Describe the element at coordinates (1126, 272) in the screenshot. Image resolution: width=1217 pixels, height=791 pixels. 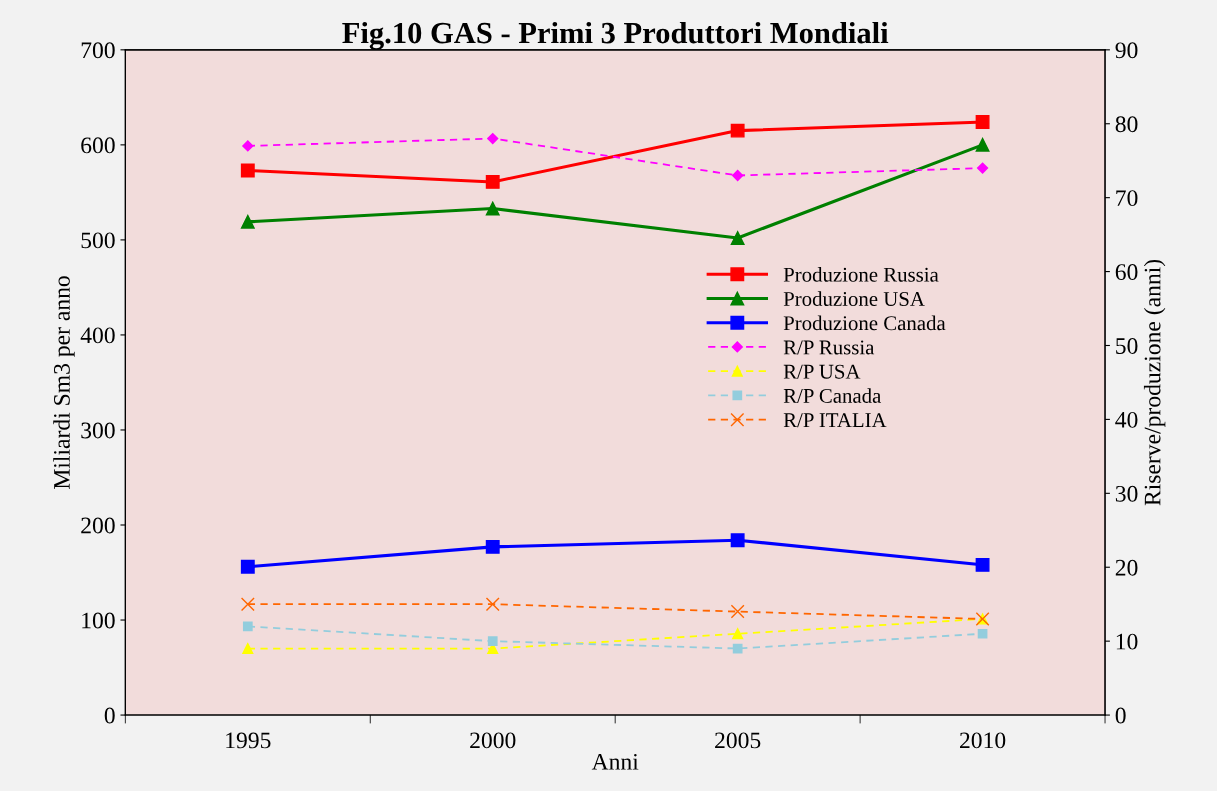
I see `y2-tick-label: 60` at that location.